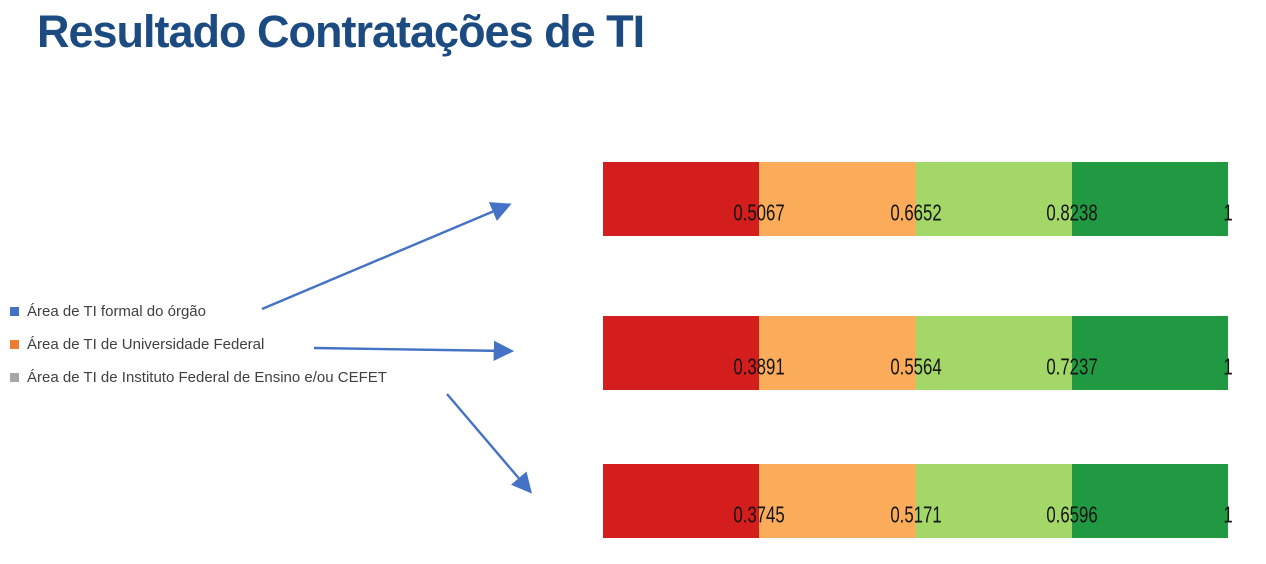  What do you see at coordinates (759, 366) in the screenshot?
I see `boundary-value-label: 0.3891` at bounding box center [759, 366].